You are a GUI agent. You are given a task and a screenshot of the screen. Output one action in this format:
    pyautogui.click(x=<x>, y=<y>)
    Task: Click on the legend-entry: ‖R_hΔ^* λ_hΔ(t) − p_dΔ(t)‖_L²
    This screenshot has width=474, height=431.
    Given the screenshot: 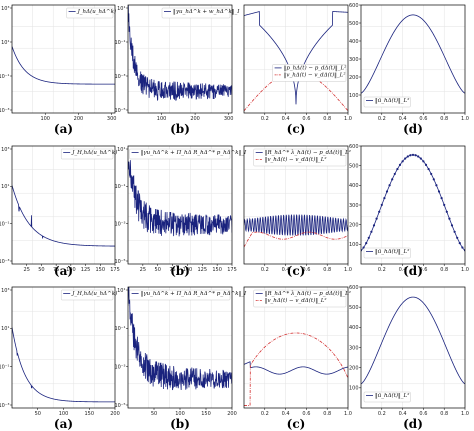 What is the action you would take?
    pyautogui.click(x=308, y=152)
    